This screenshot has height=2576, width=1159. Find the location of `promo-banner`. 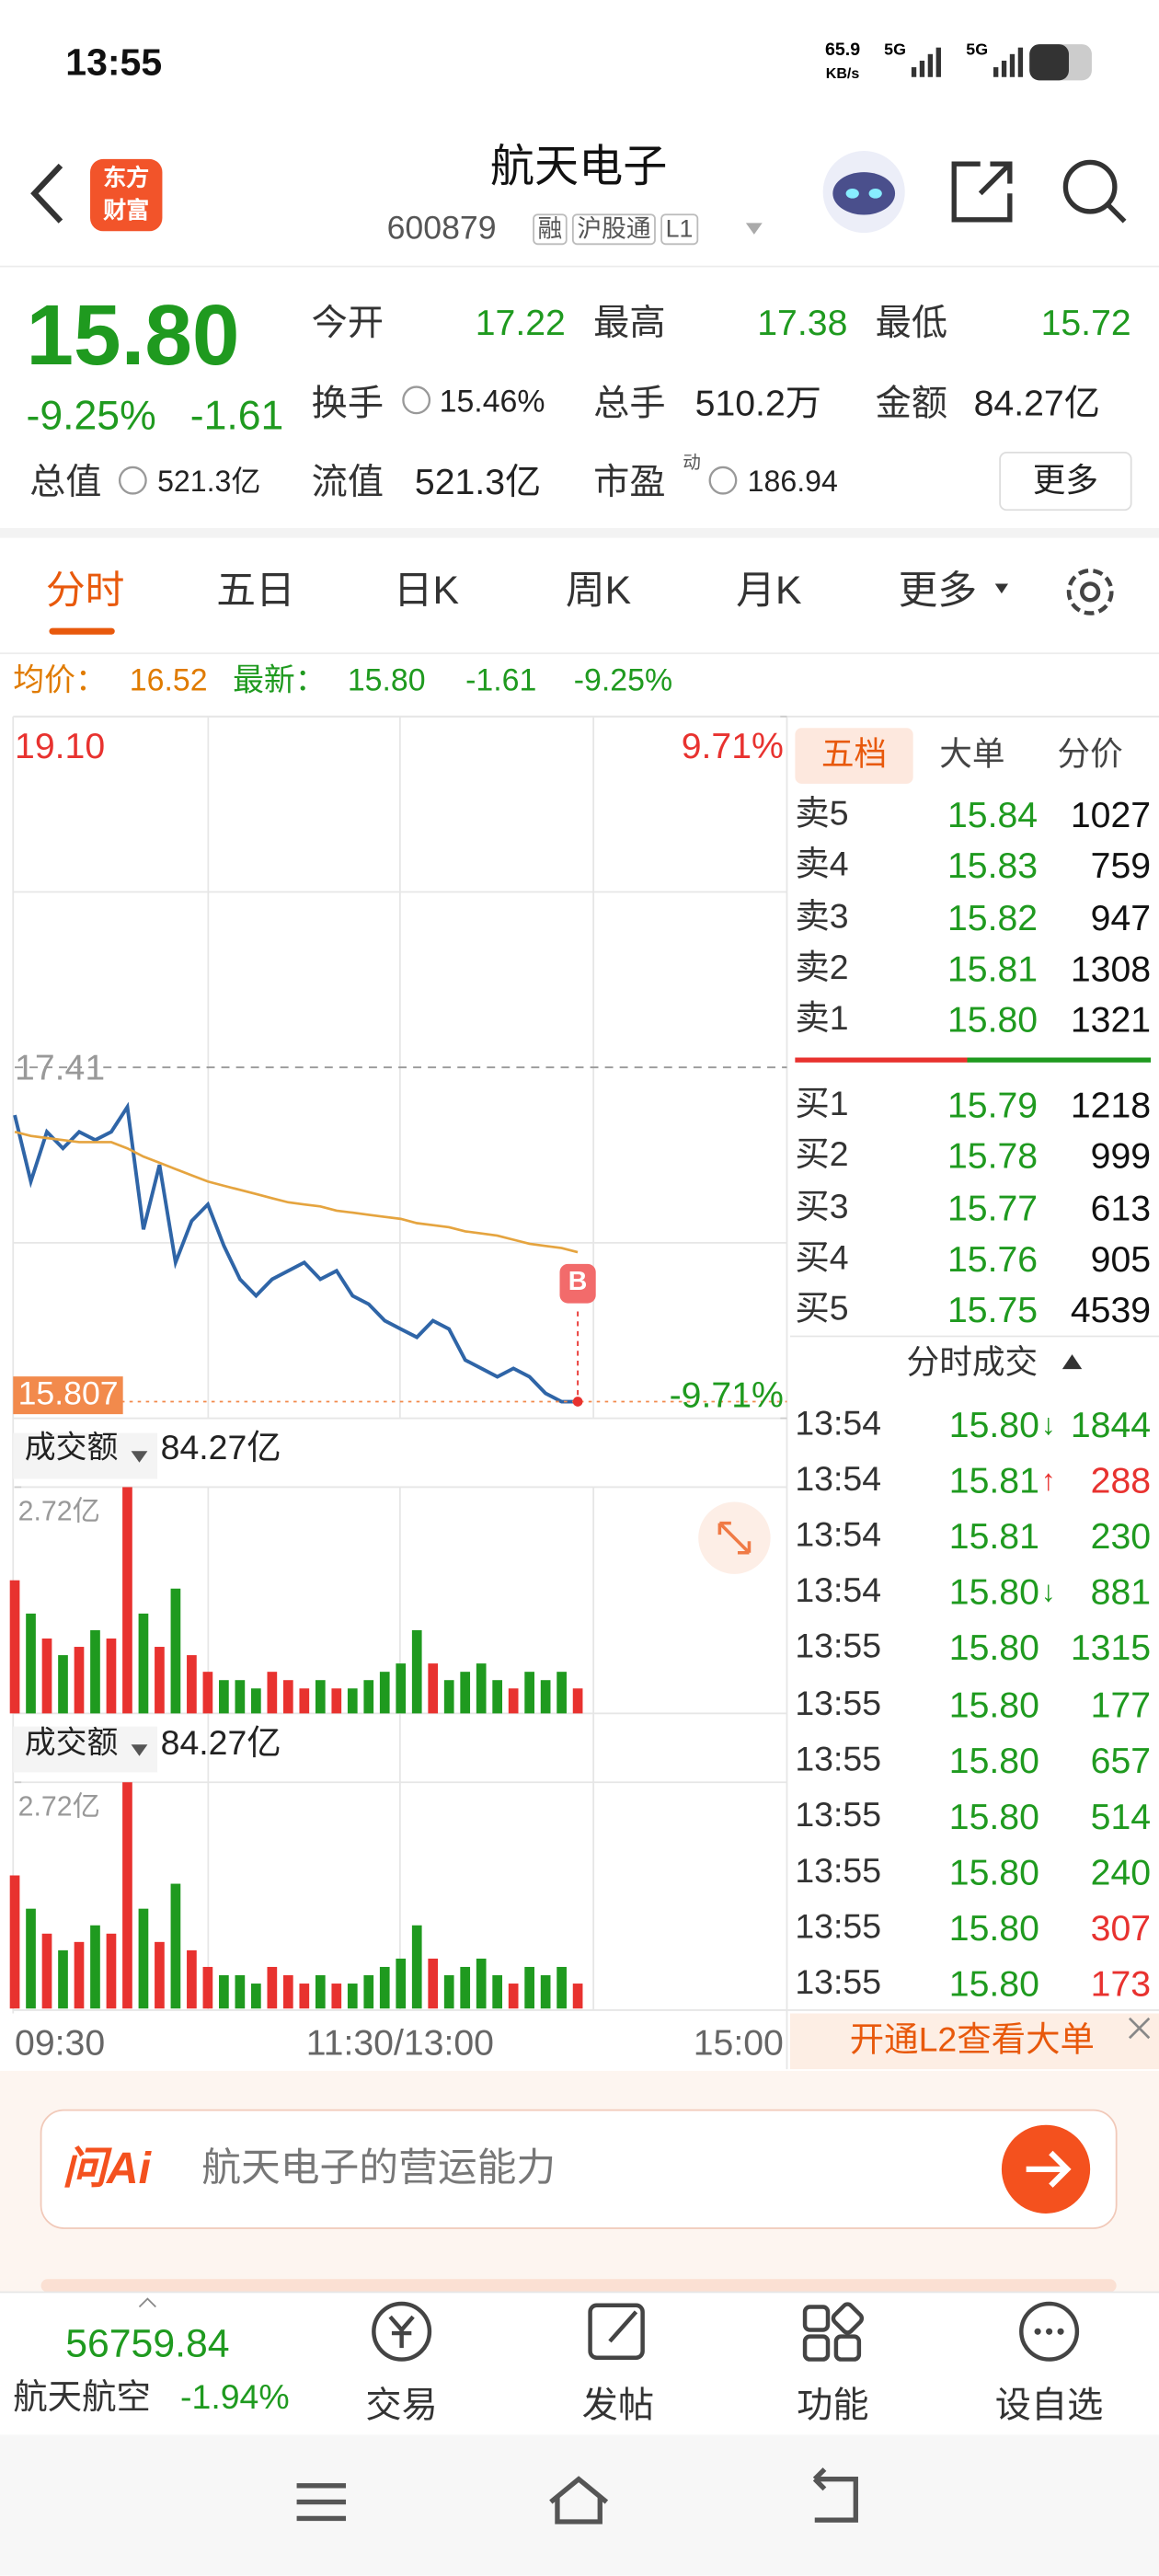

promo-banner is located at coordinates (974, 2041).